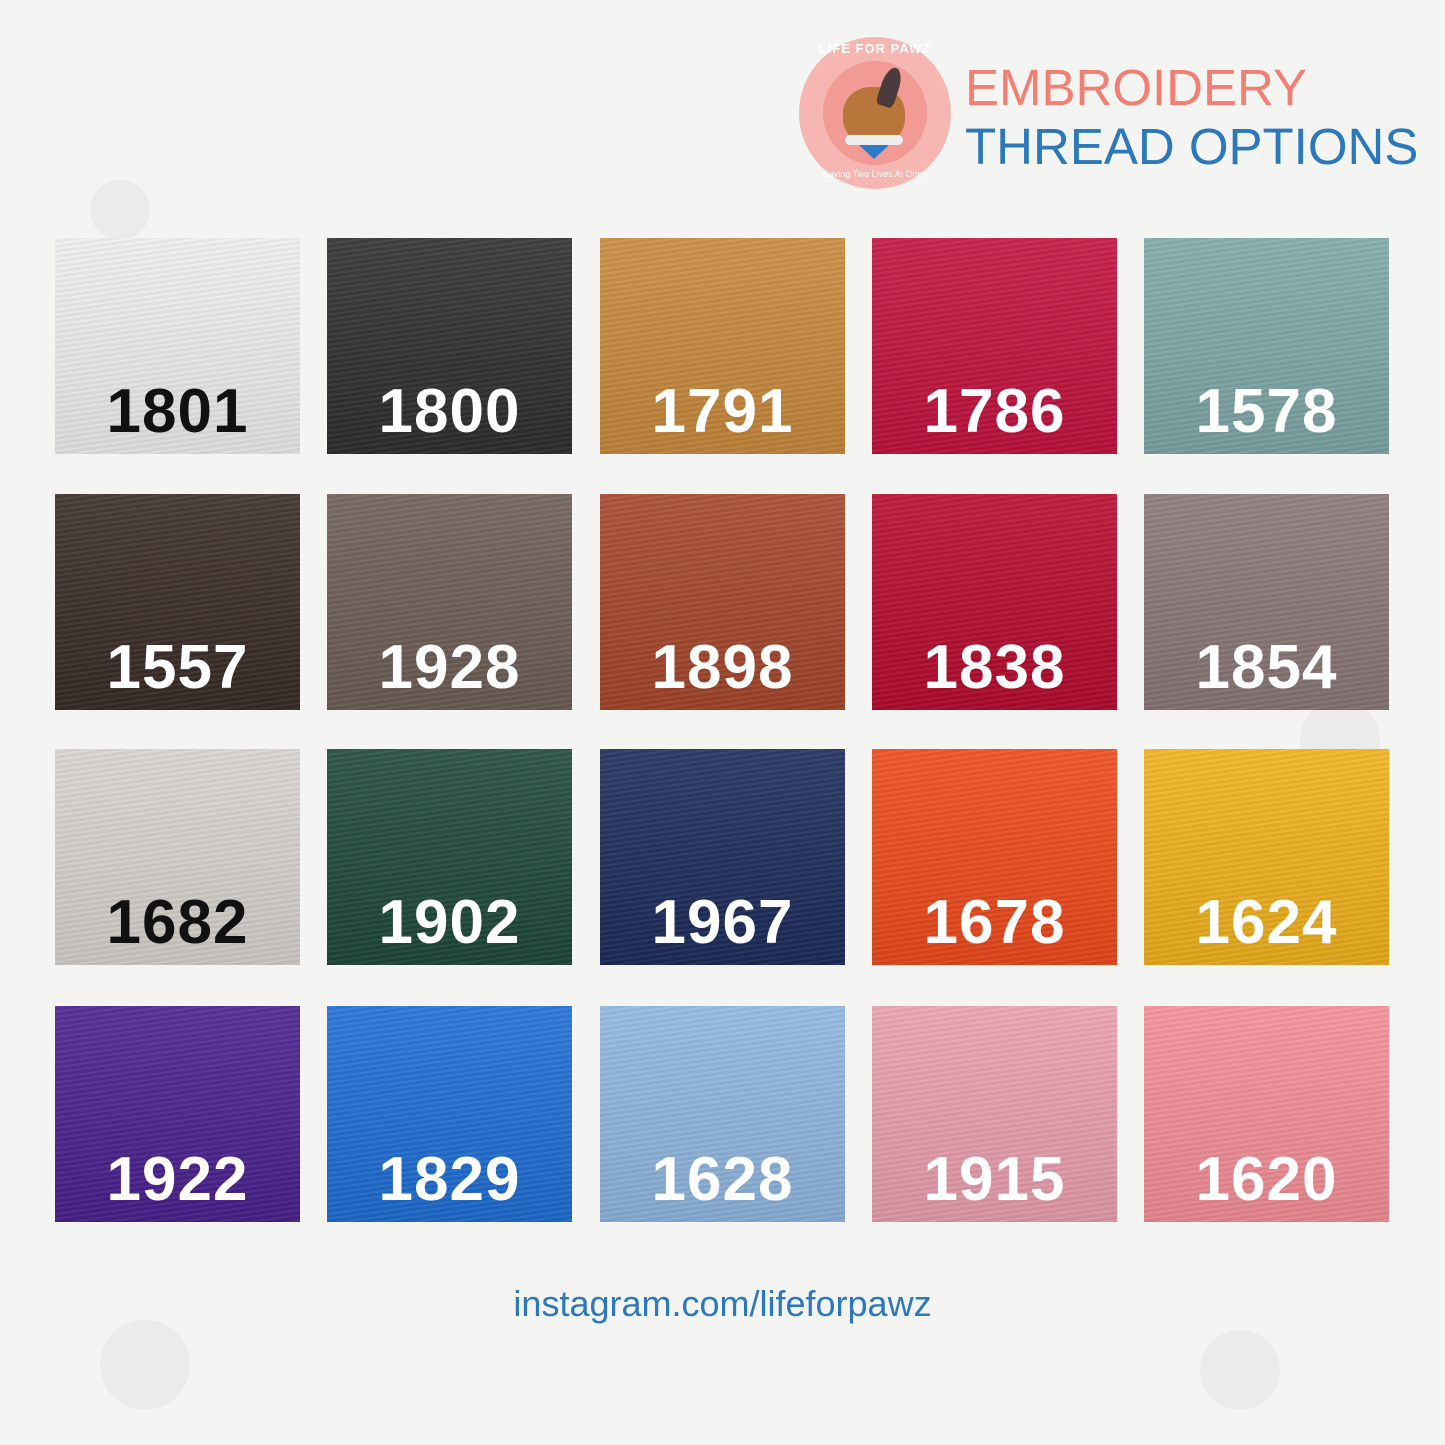 Image resolution: width=1445 pixels, height=1445 pixels. What do you see at coordinates (722, 1114) in the screenshot?
I see `thread-swatch-1628: 1628` at bounding box center [722, 1114].